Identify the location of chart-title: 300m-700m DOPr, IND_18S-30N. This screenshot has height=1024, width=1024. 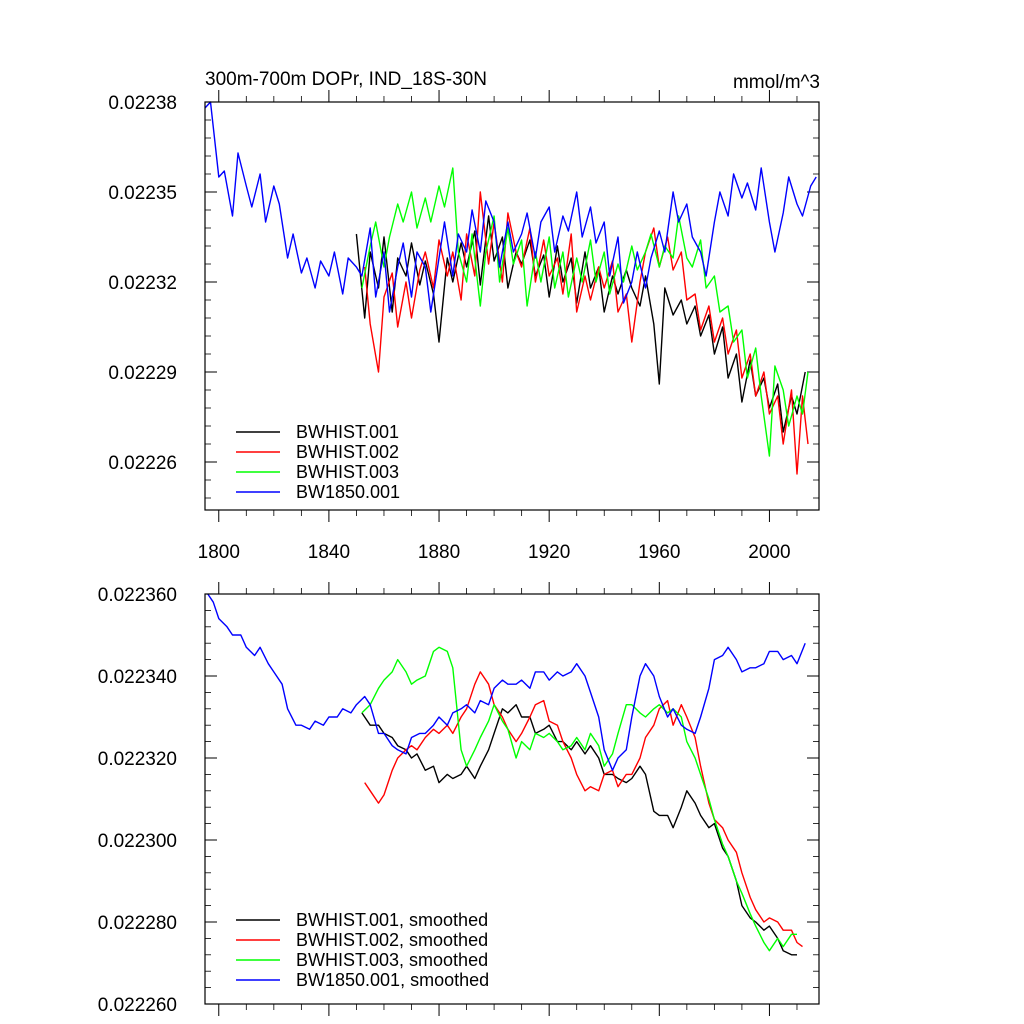
(346, 79).